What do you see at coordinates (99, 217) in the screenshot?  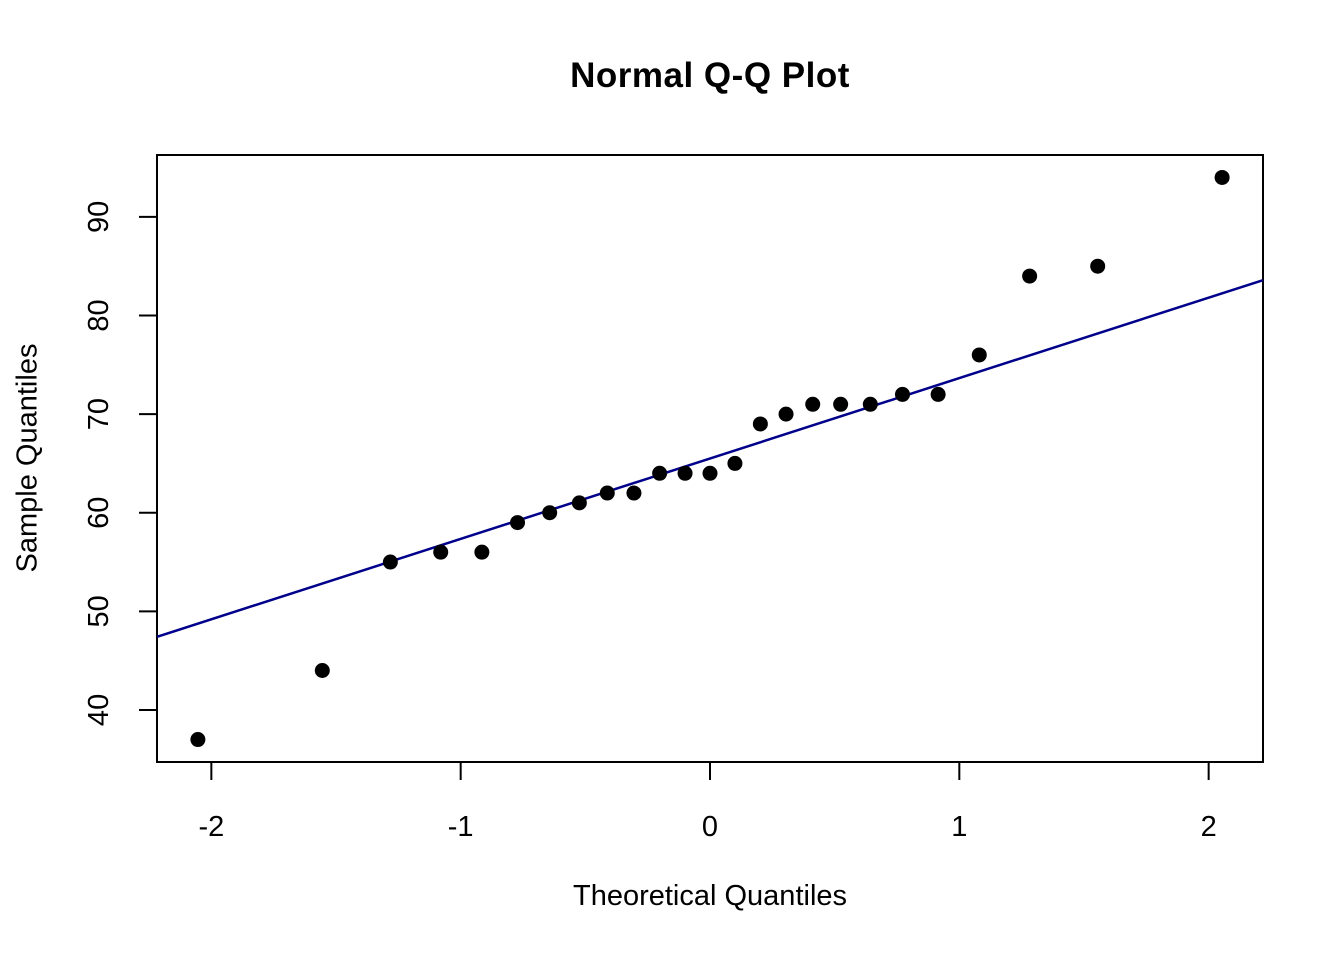 I see `y-tick-label: 90` at bounding box center [99, 217].